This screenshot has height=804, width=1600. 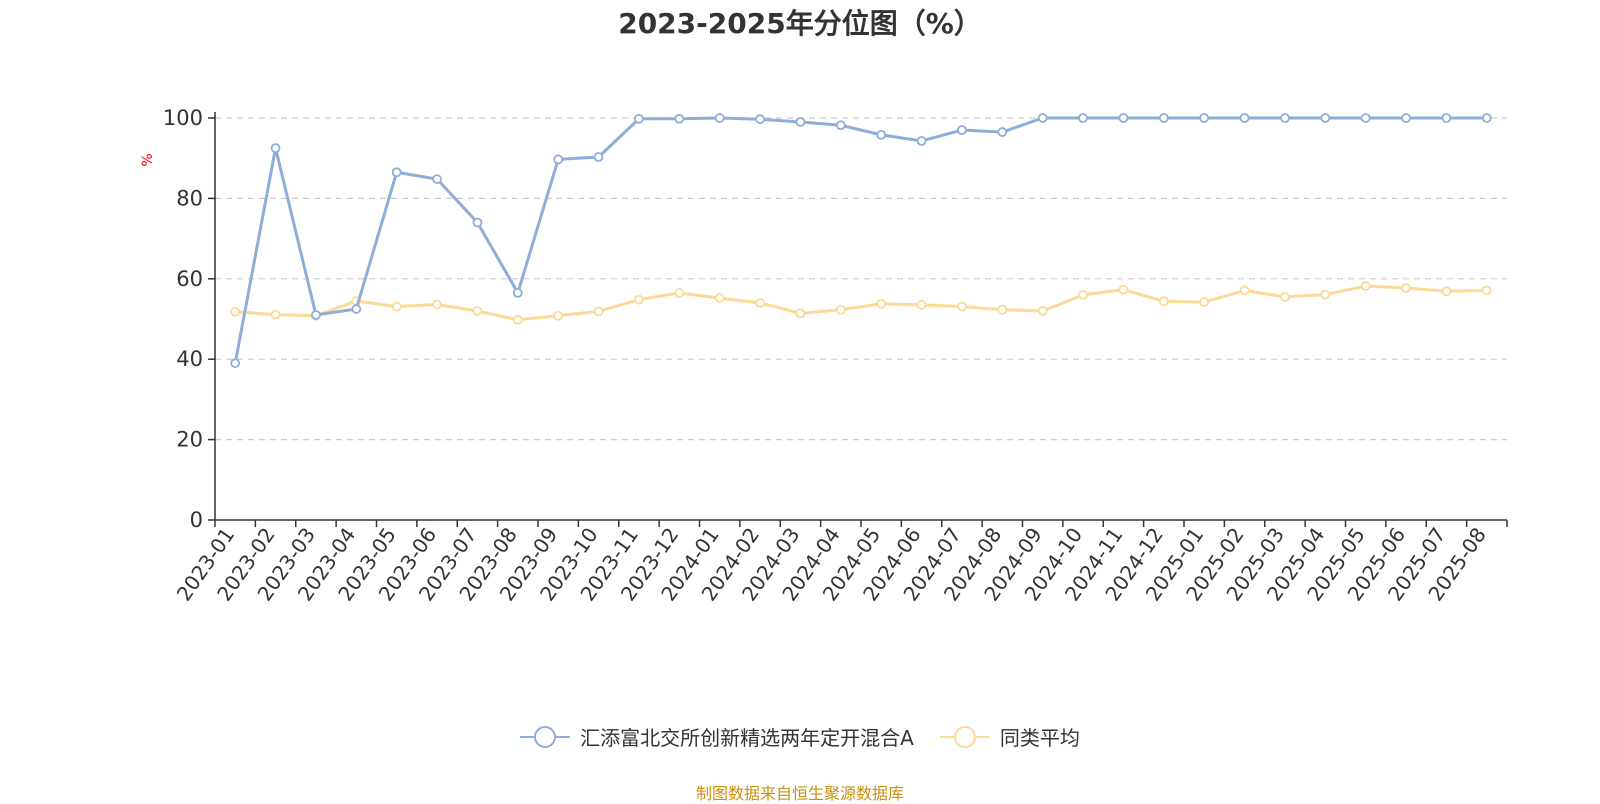 I want to click on series-line-peer-average, so click(x=861, y=303).